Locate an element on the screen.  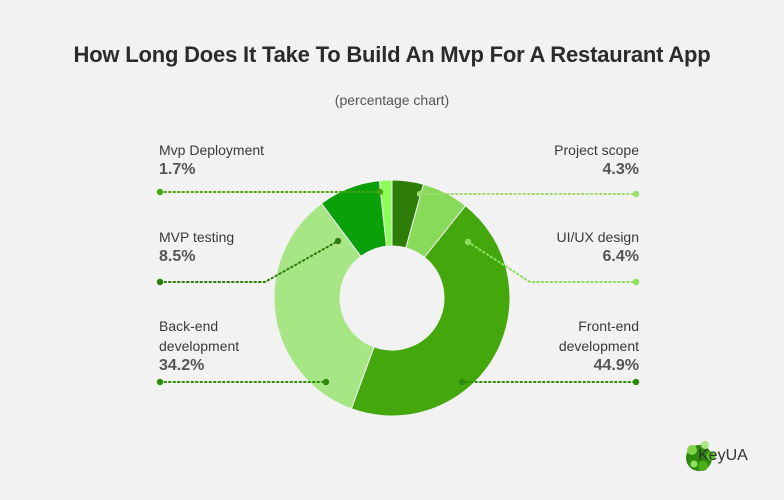
leader-ui-ux is located at coordinates (552, 262).